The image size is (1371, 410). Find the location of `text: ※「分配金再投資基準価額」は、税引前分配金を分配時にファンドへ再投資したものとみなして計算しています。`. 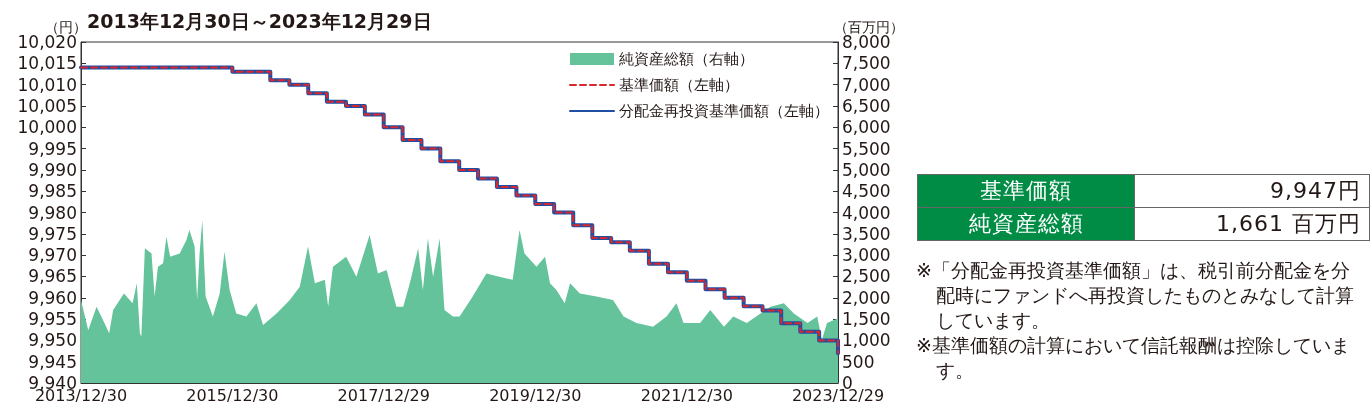

text: ※「分配金再投資基準価額」は、税引前分配金を分配時にファンドへ再投資したものとみなして計算しています。 is located at coordinates (1135, 295).